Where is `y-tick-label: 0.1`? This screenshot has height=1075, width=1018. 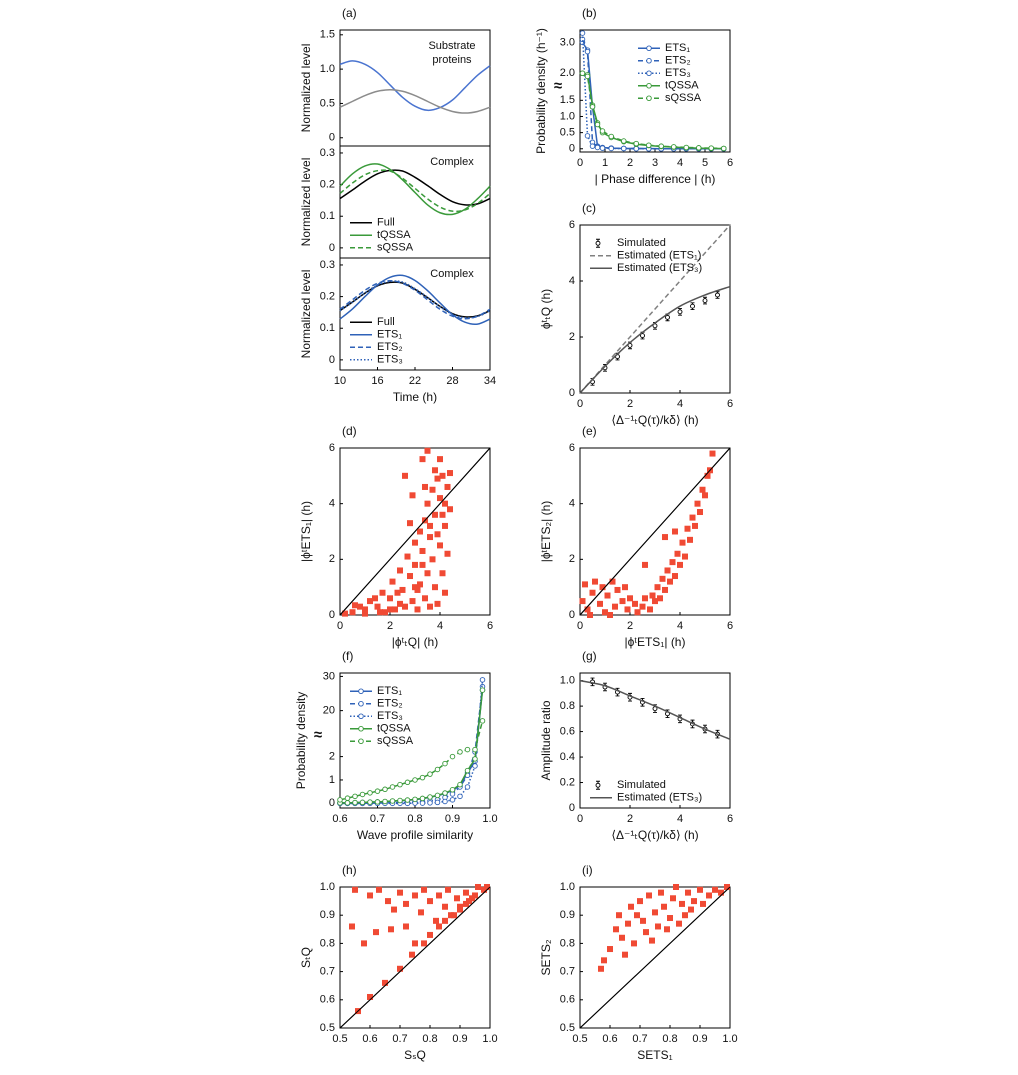 y-tick-label: 0.1 is located at coordinates (327, 216).